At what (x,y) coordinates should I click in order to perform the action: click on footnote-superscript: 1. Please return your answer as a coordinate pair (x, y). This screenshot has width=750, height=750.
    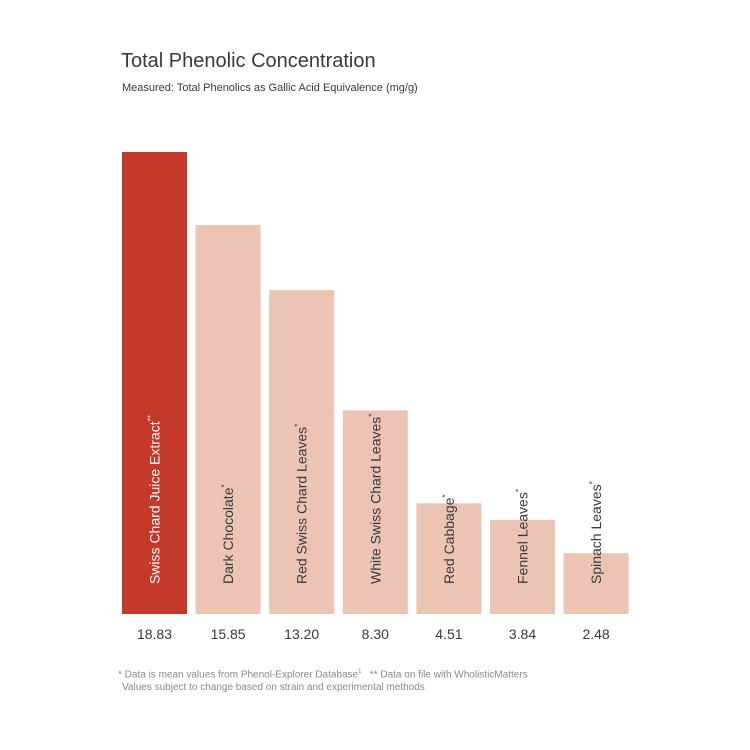
    Looking at the image, I should click on (360, 672).